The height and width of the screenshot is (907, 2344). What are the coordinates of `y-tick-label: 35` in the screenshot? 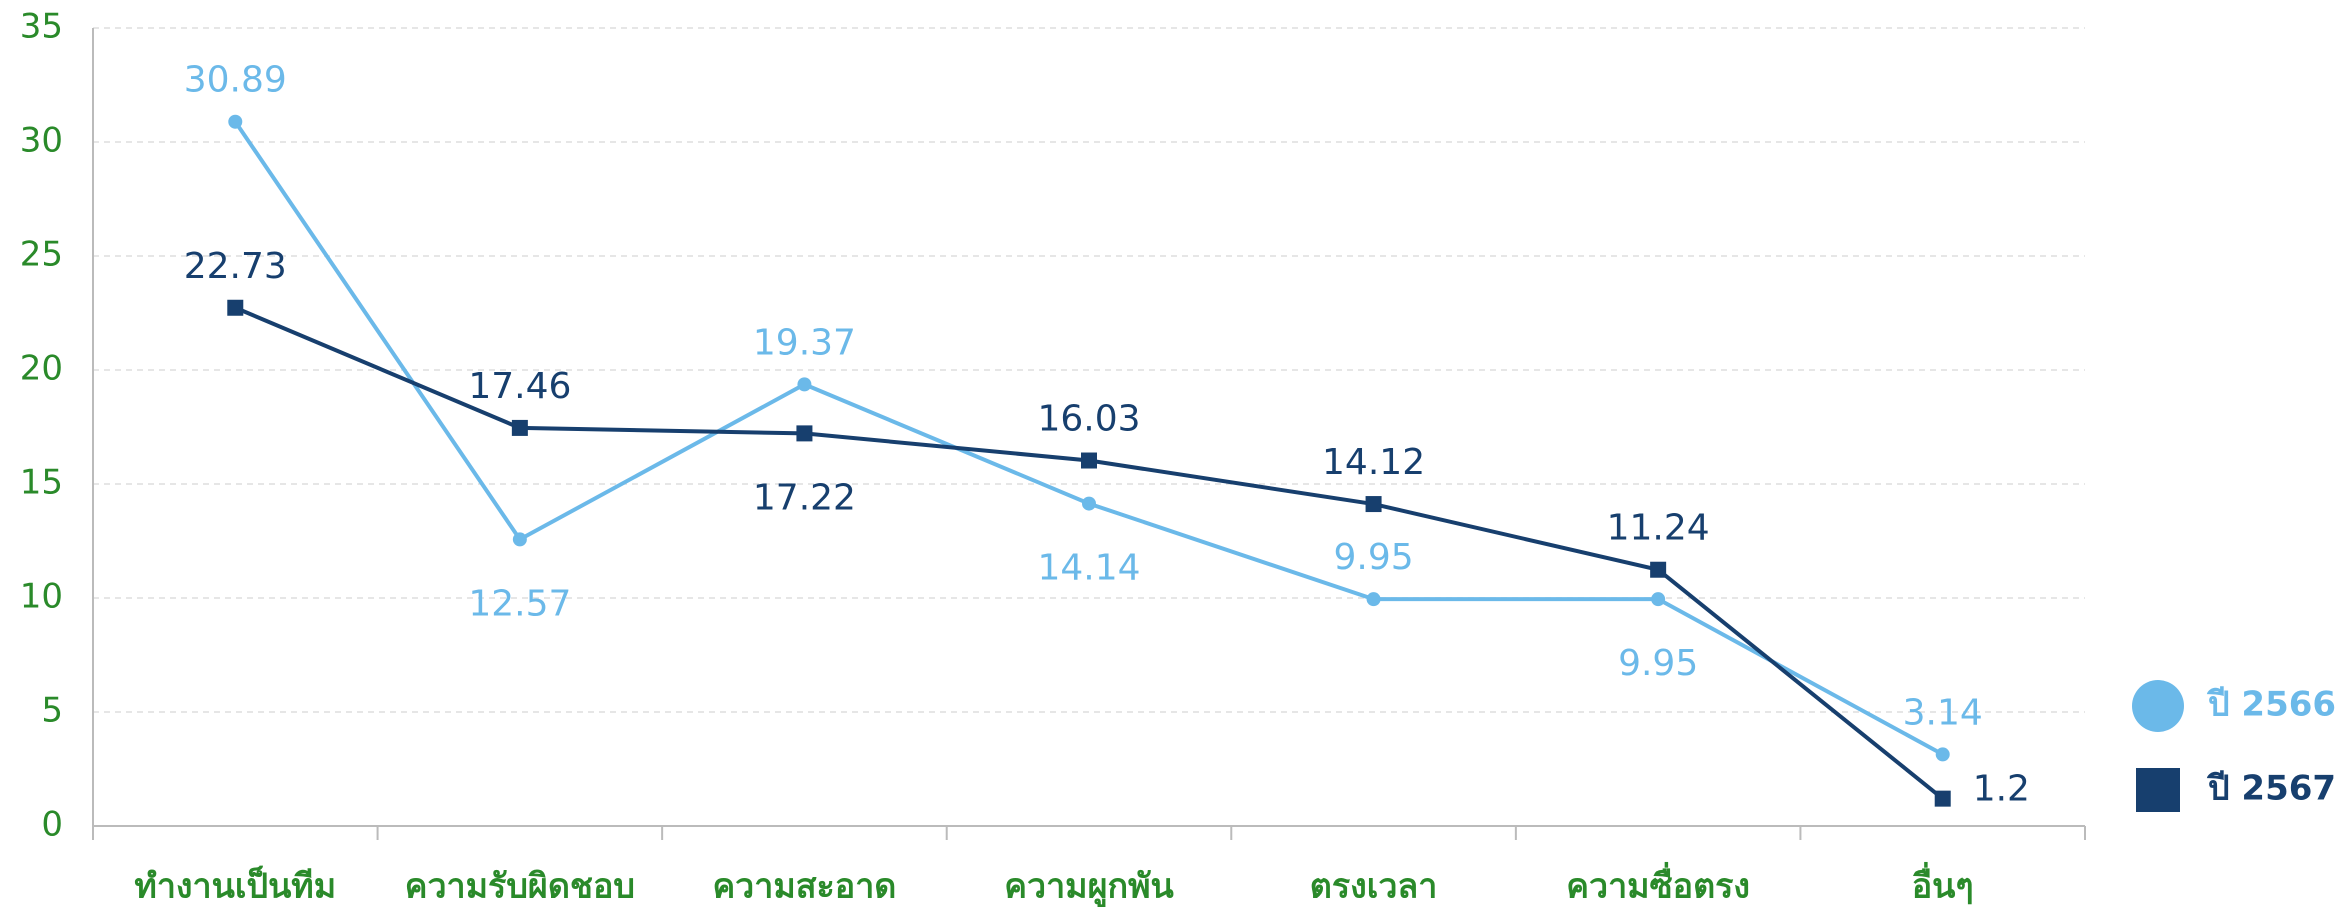 It's located at (41, 27).